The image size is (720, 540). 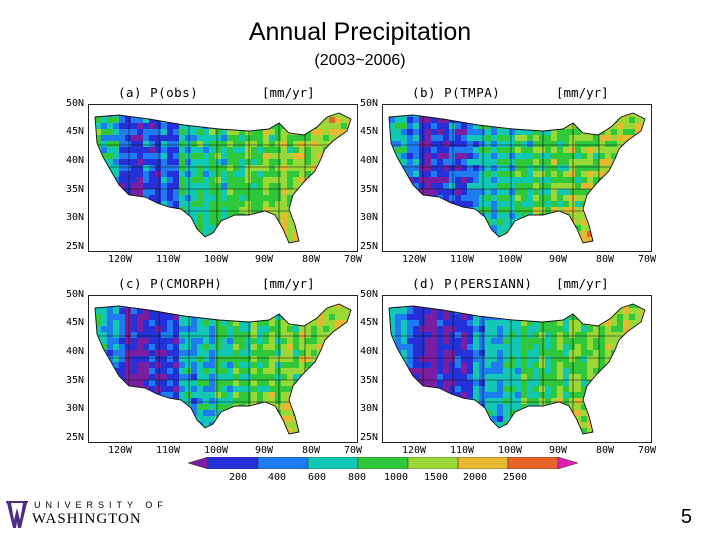 I want to click on colorbar-label: 200, so click(x=238, y=477).